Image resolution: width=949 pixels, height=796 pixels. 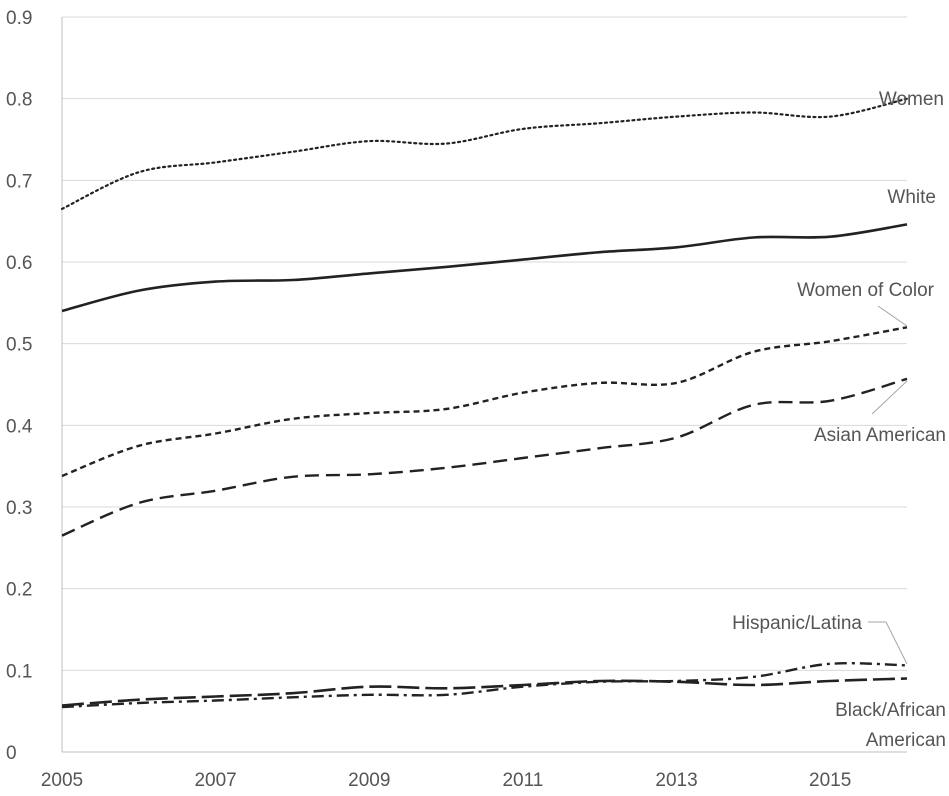 What do you see at coordinates (890, 710) in the screenshot?
I see `series-label-black-african-american: Black/African` at bounding box center [890, 710].